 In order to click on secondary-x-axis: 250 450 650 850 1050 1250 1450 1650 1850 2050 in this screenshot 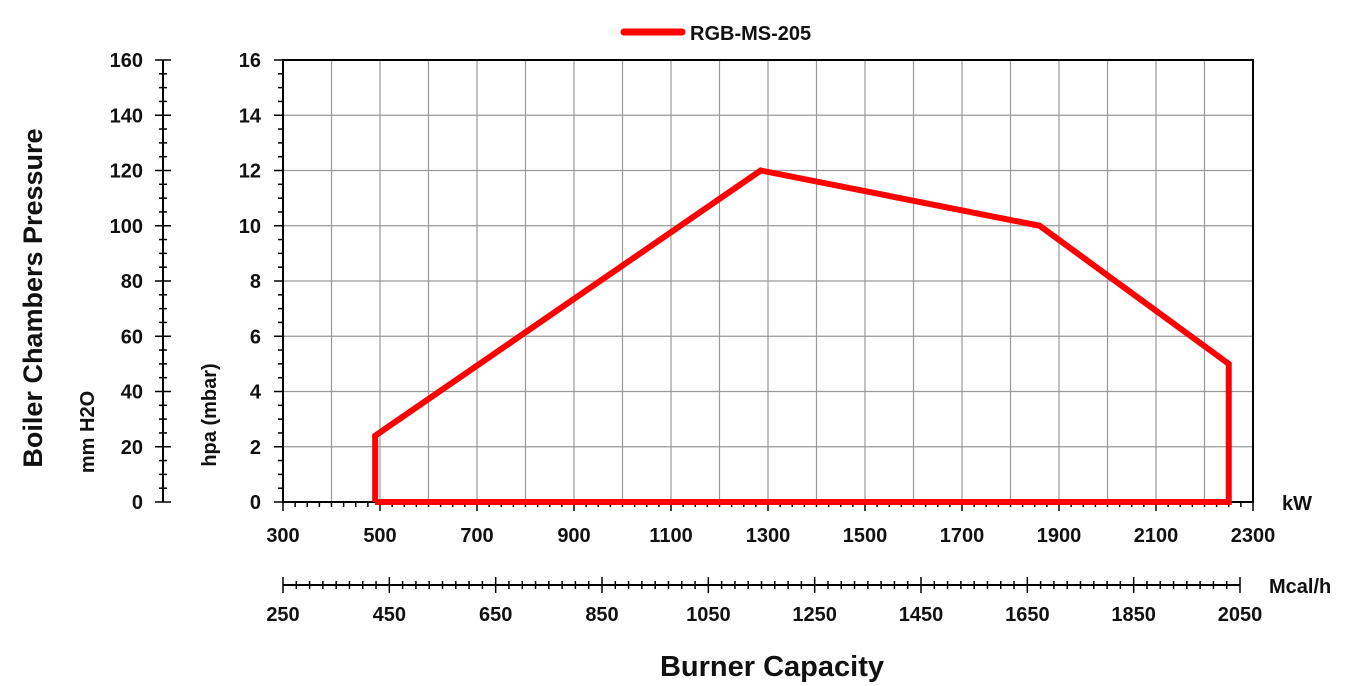, I will do `click(764, 601)`.